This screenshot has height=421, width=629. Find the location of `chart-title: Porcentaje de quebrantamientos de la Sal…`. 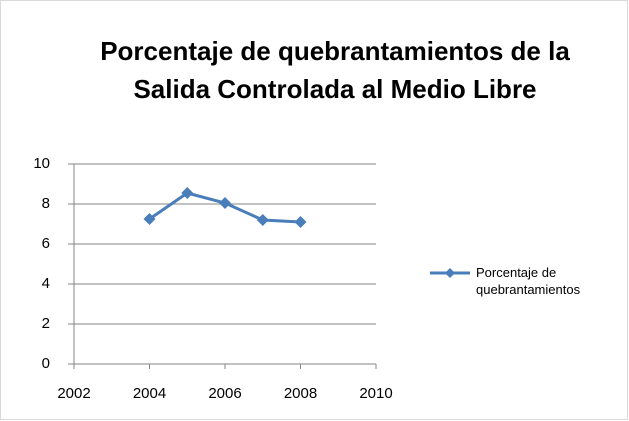

chart-title: Porcentaje de quebrantamientos de la Sal… is located at coordinates (335, 70).